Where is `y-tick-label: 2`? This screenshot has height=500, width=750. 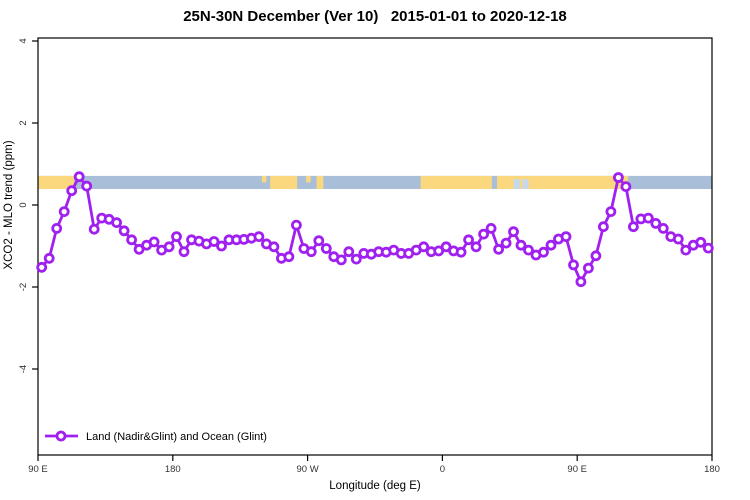
y-tick-label: 2 is located at coordinates (23, 122).